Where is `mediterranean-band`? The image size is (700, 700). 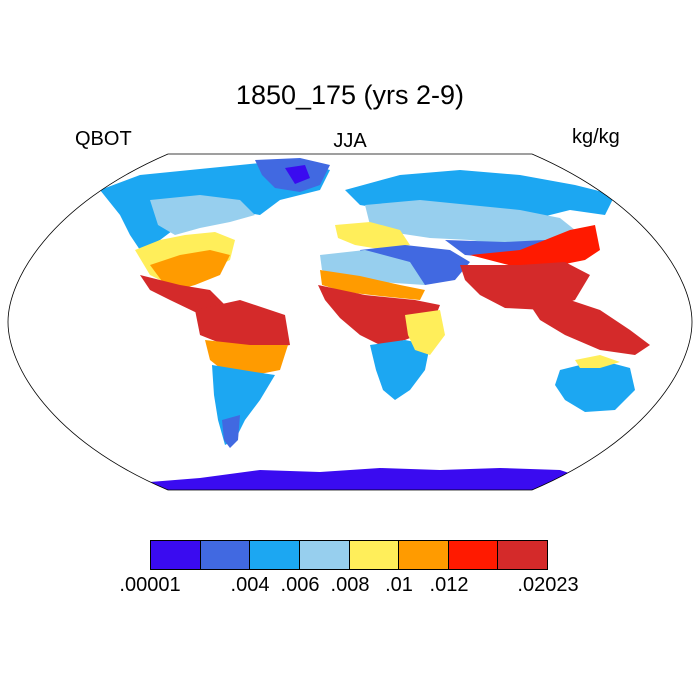
mediterranean-band is located at coordinates (372, 236).